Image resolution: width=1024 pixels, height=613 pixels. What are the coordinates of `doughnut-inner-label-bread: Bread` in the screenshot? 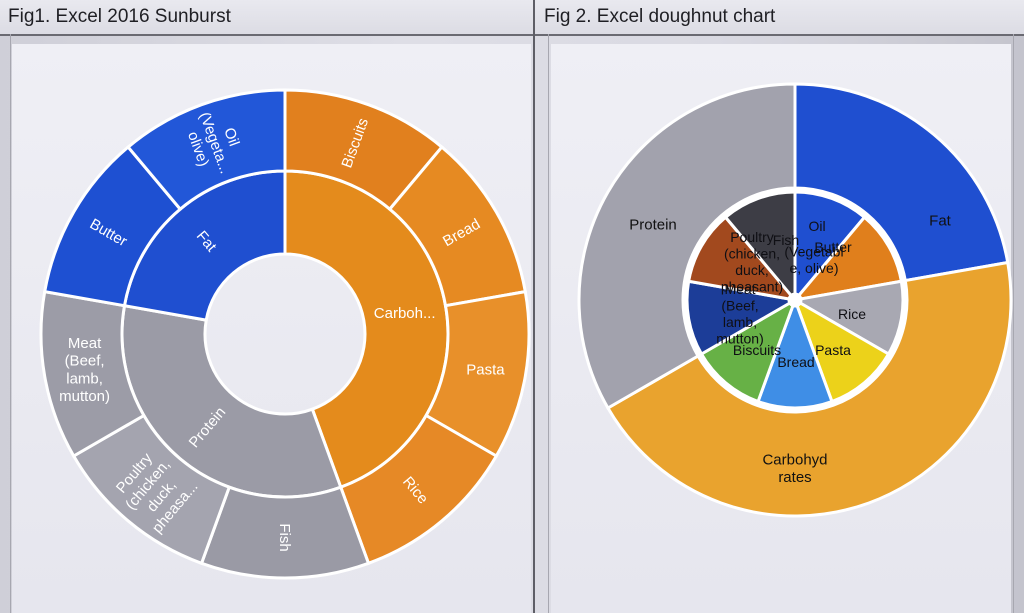 It's located at (795, 362).